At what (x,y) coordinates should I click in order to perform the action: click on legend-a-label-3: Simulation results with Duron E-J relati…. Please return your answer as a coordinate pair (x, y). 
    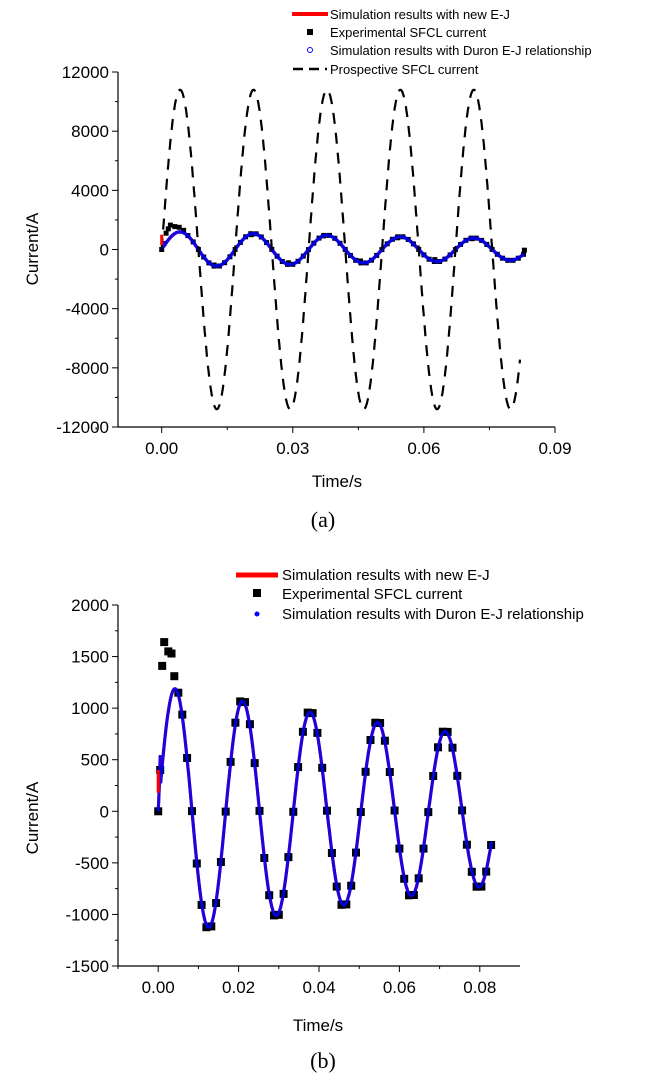
    Looking at the image, I should click on (461, 50).